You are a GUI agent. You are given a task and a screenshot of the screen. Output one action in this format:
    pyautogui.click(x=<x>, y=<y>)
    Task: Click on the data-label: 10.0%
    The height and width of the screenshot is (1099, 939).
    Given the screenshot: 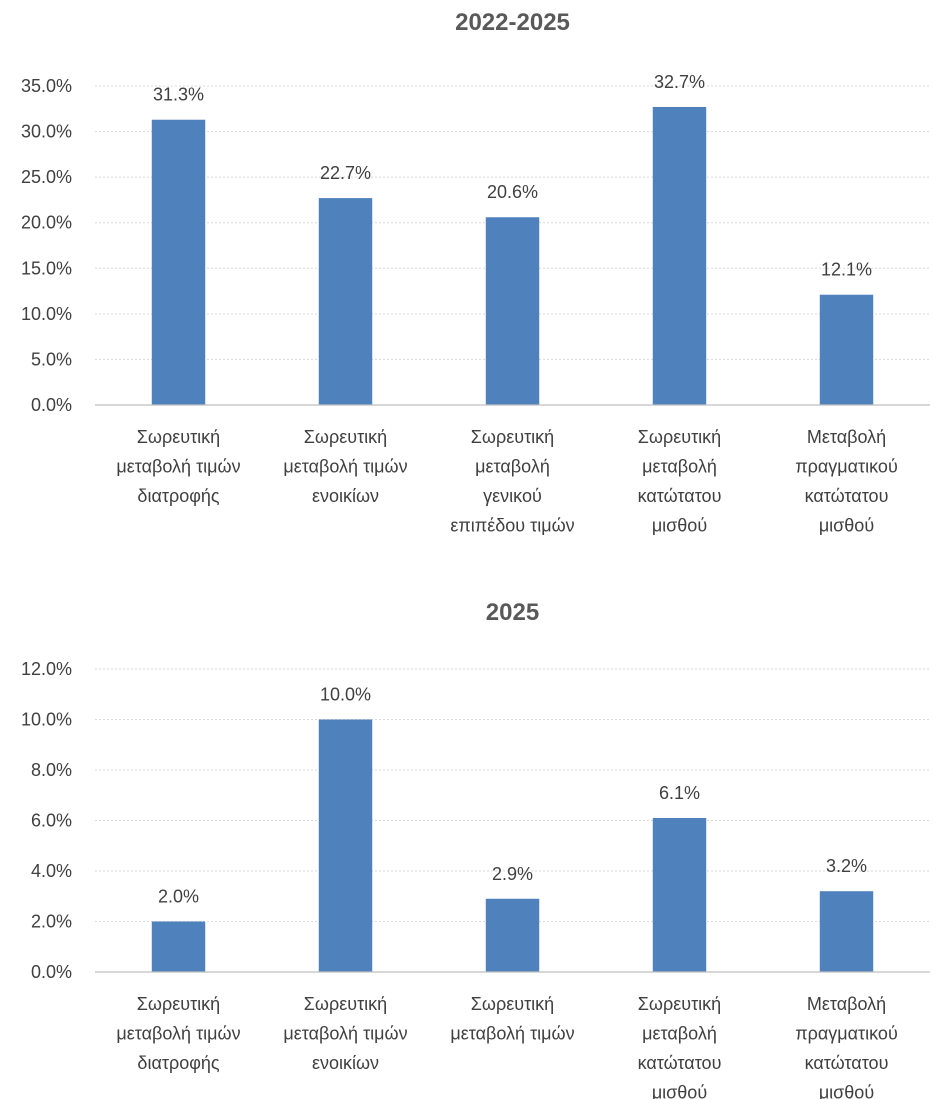 What is the action you would take?
    pyautogui.click(x=345, y=695)
    